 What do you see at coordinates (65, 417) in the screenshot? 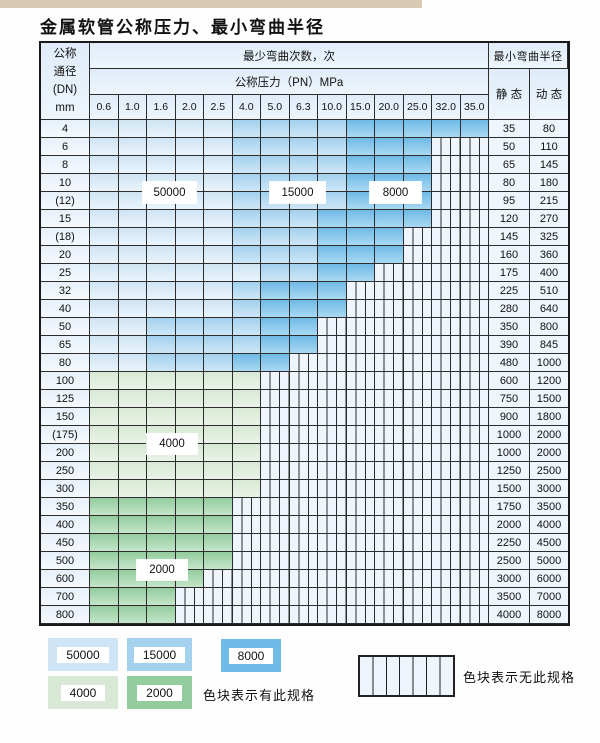
I see `dn-cell: 150` at bounding box center [65, 417].